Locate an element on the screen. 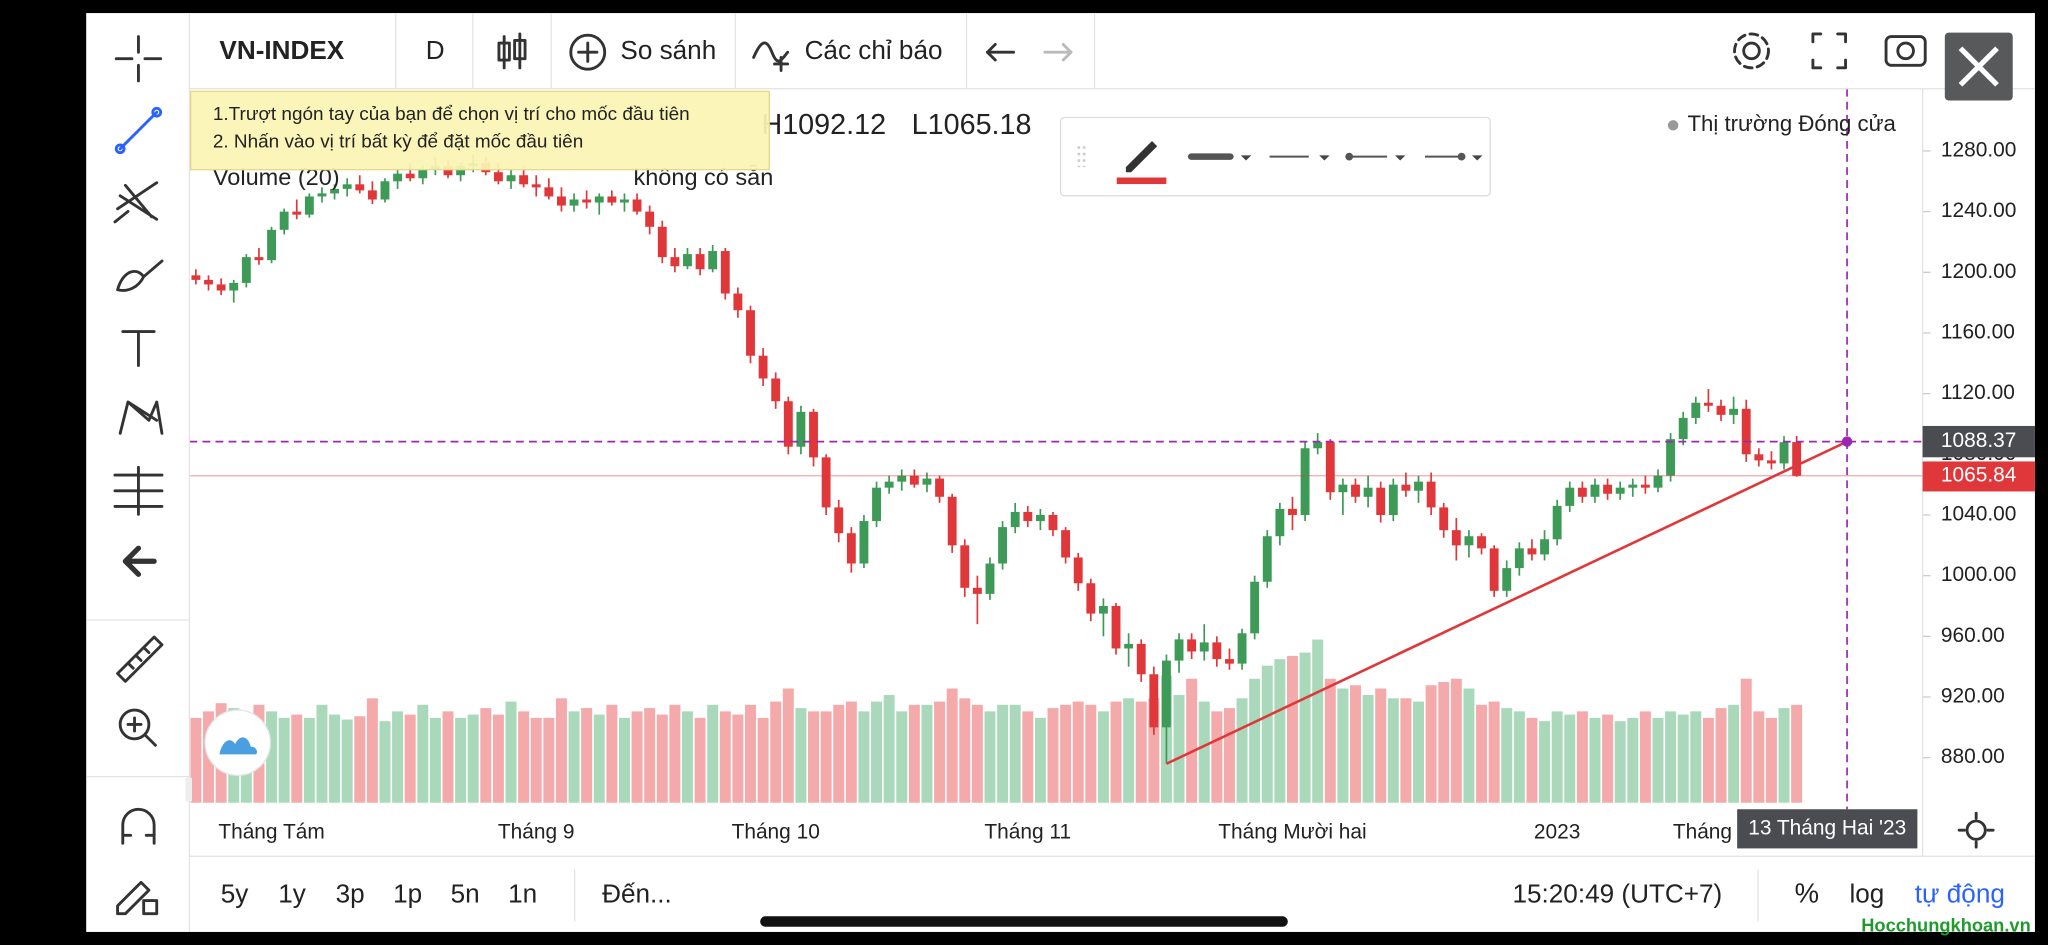 The height and width of the screenshot is (945, 2048). compare-icon is located at coordinates (588, 52).